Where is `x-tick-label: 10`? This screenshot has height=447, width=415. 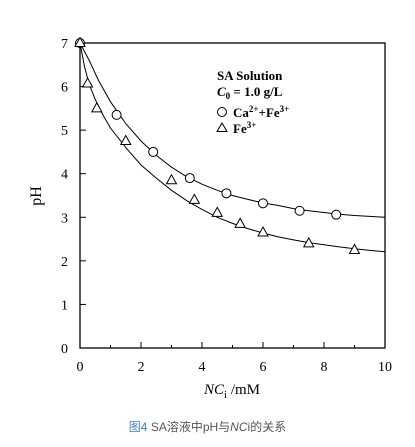
x-tick-label: 10 is located at coordinates (385, 367).